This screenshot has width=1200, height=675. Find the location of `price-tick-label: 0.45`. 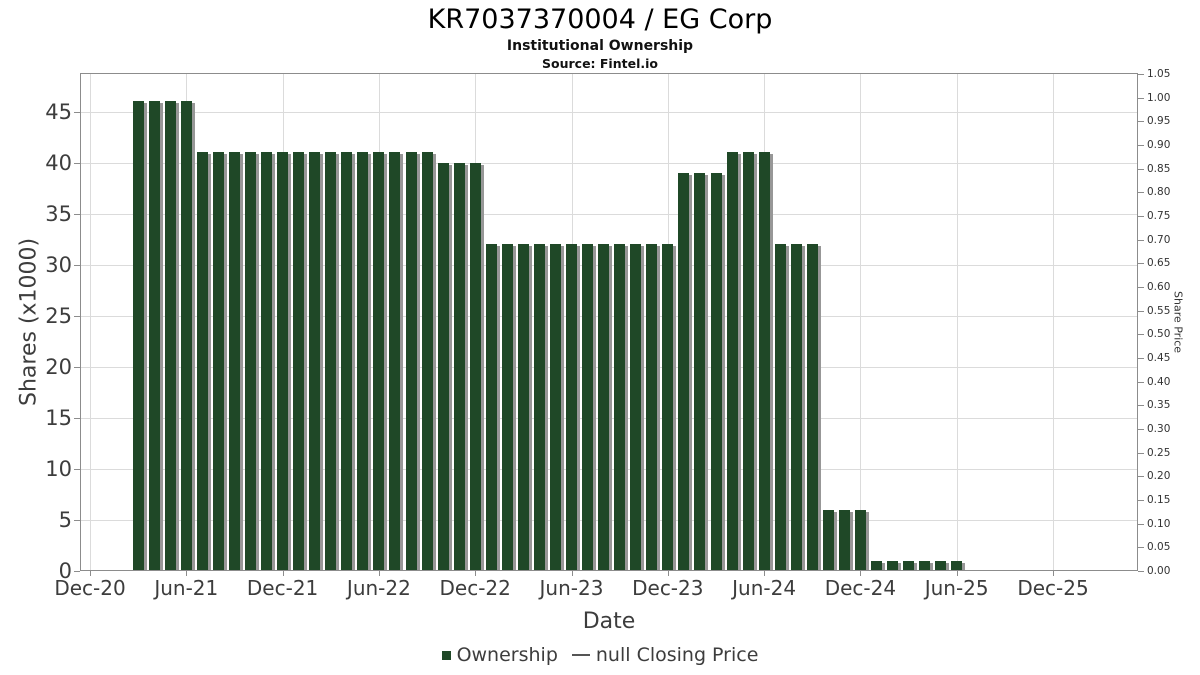

price-tick-label: 0.45 is located at coordinates (1159, 358).